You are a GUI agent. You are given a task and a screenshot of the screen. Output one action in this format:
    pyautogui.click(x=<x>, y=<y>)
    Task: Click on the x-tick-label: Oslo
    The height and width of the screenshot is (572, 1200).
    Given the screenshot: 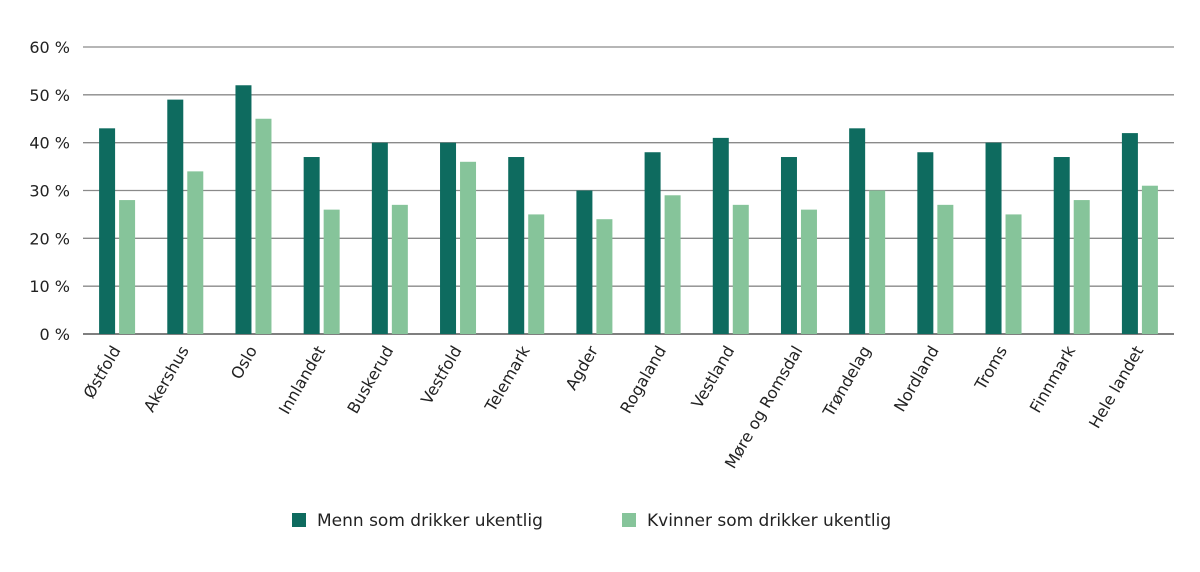 What is the action you would take?
    pyautogui.click(x=244, y=363)
    